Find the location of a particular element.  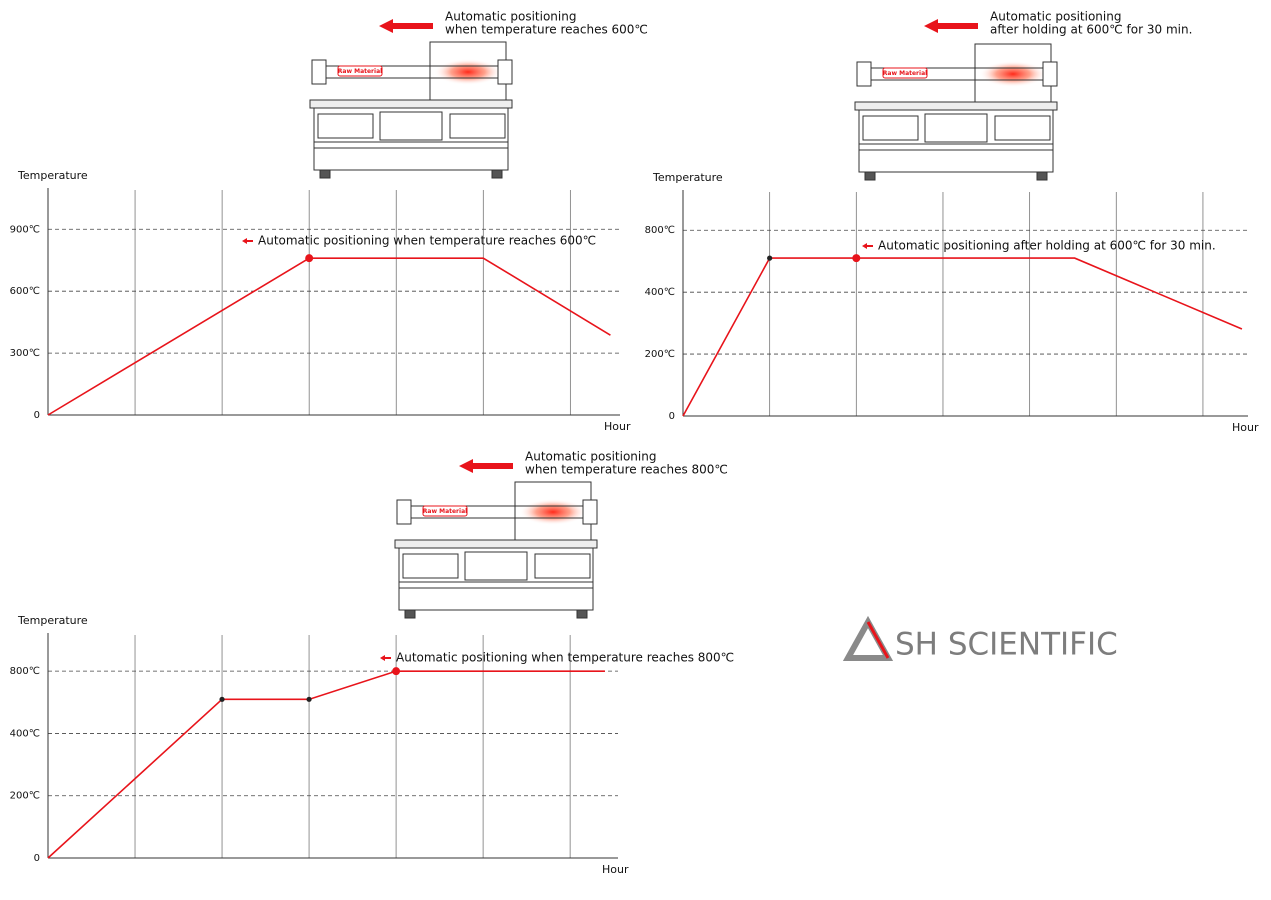

logo-text: SH SCIENTIFIC is located at coordinates (1006, 645).